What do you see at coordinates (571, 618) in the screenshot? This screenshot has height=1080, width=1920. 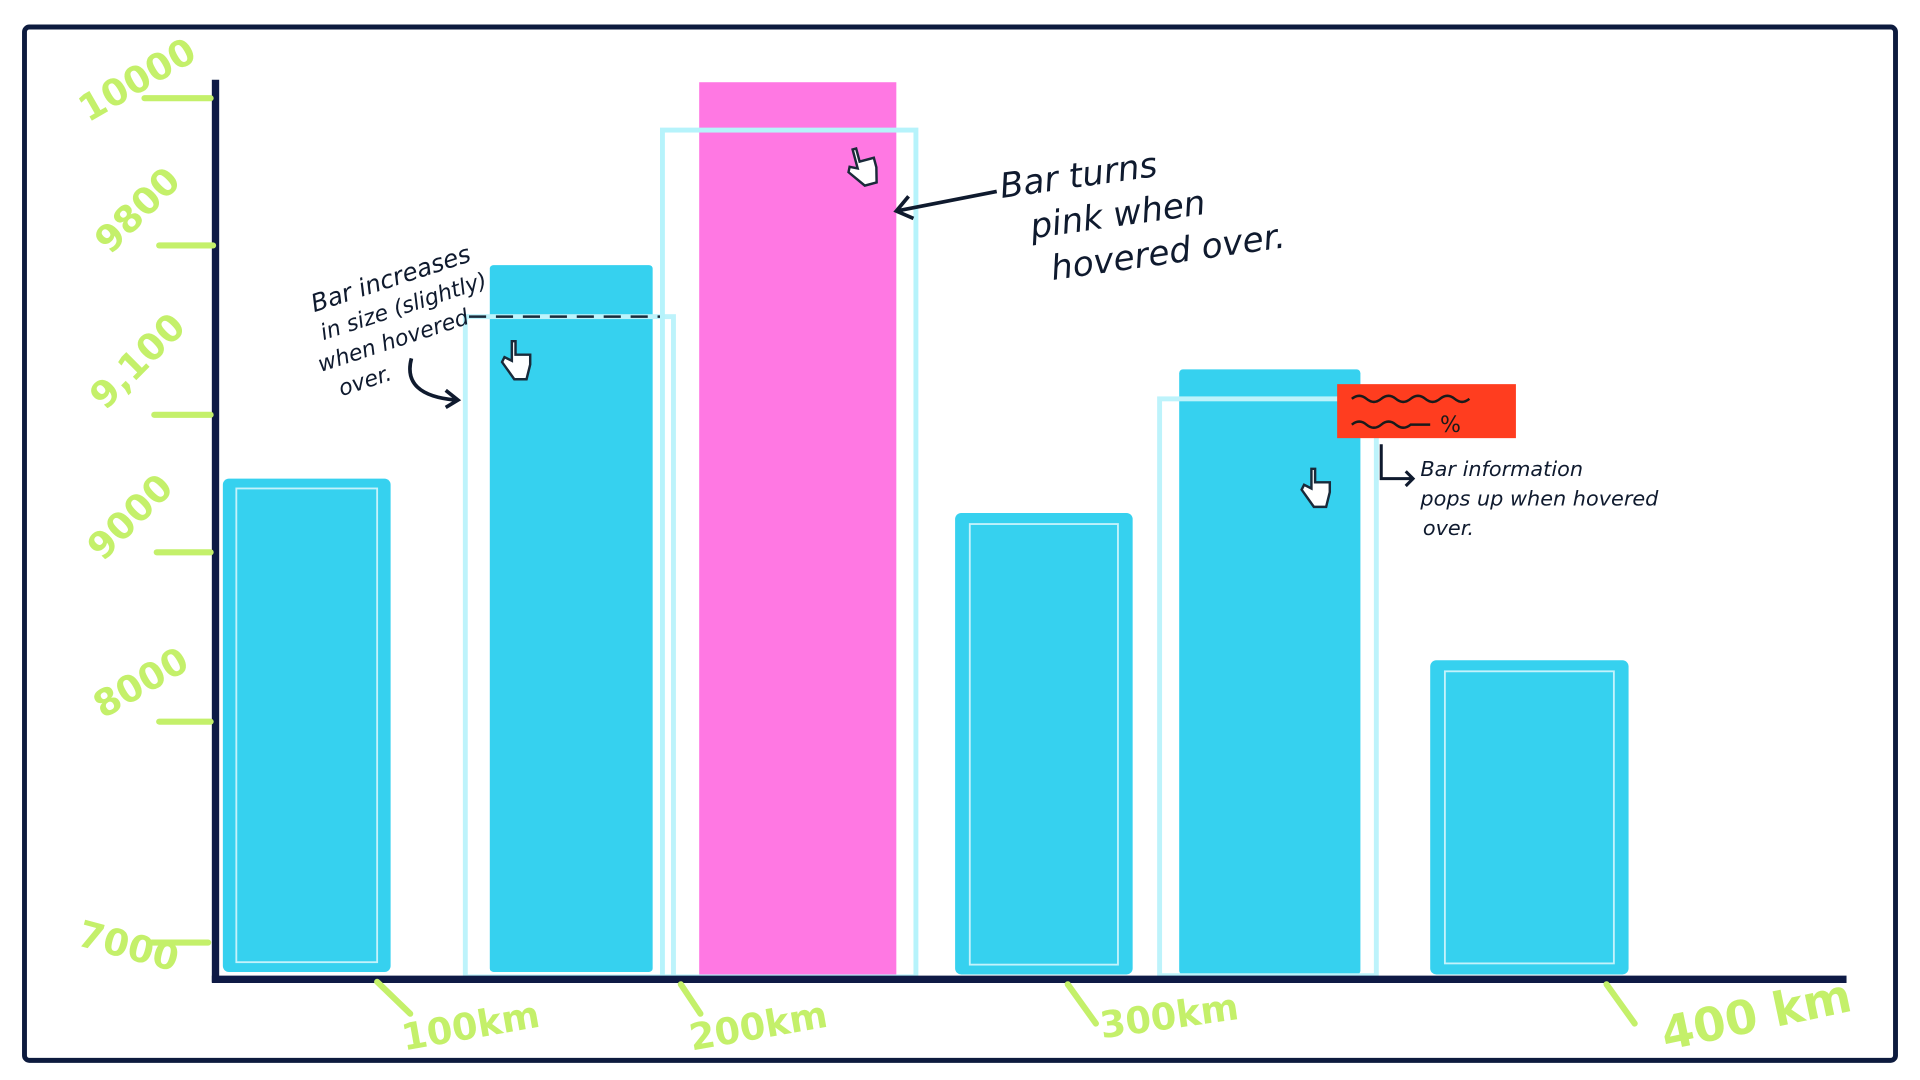 I see `bar-hovered-grow` at bounding box center [571, 618].